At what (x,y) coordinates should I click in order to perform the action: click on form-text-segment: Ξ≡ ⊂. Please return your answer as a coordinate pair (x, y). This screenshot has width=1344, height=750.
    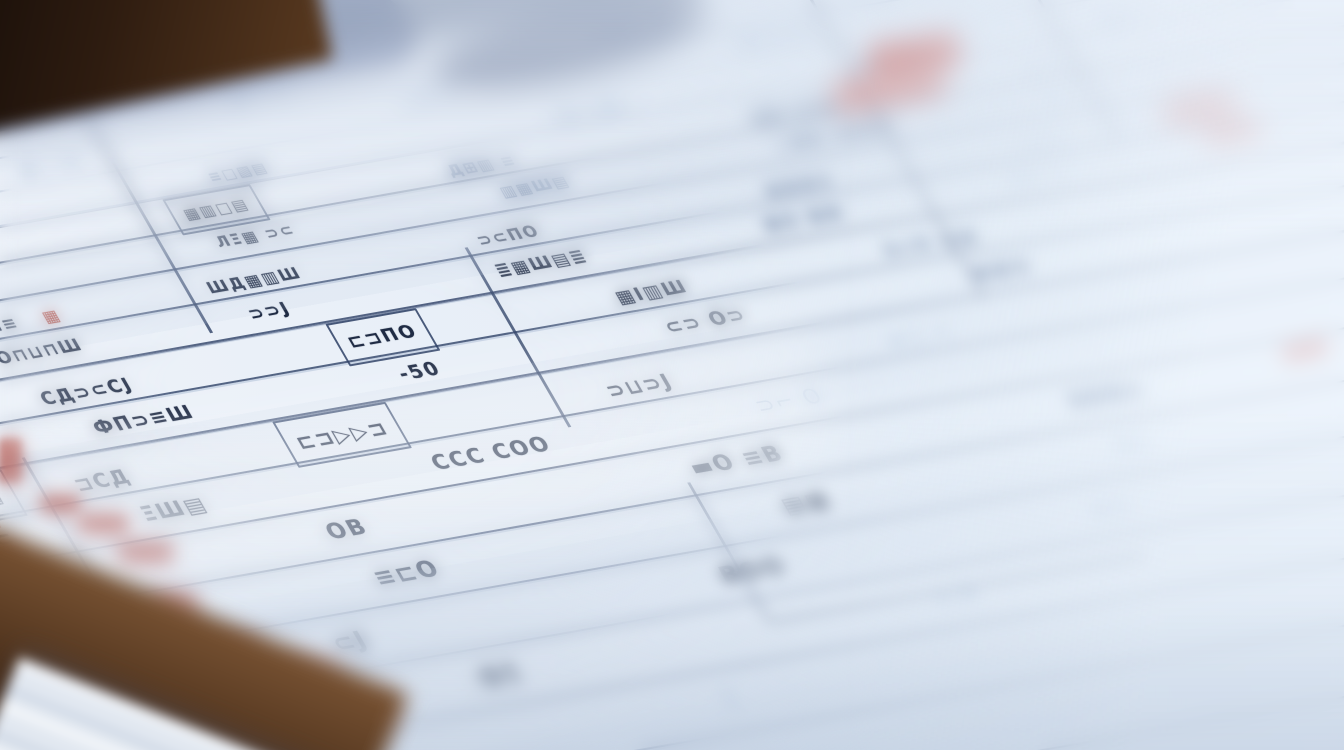
    Looking at the image, I should click on (1065, 93).